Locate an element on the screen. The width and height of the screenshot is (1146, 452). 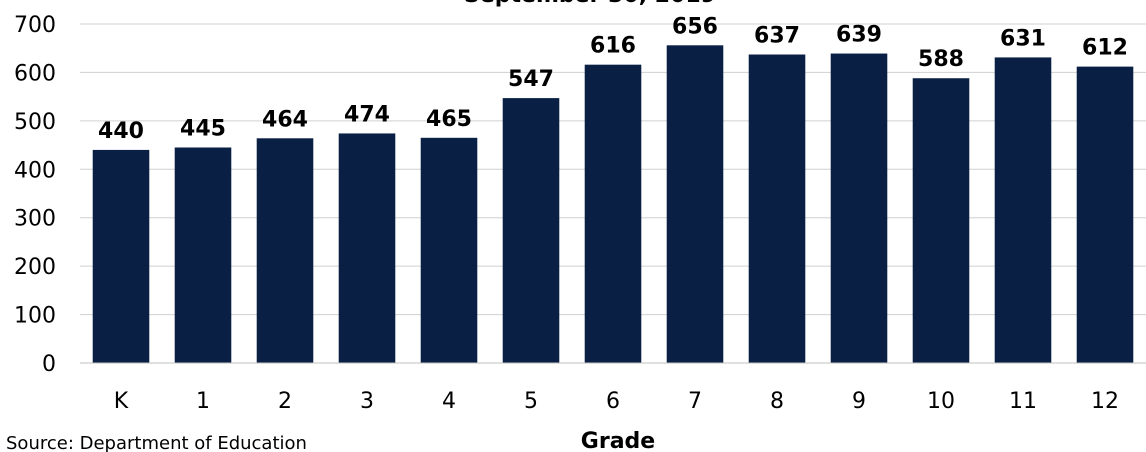
data-label-7: 656 is located at coordinates (695, 26).